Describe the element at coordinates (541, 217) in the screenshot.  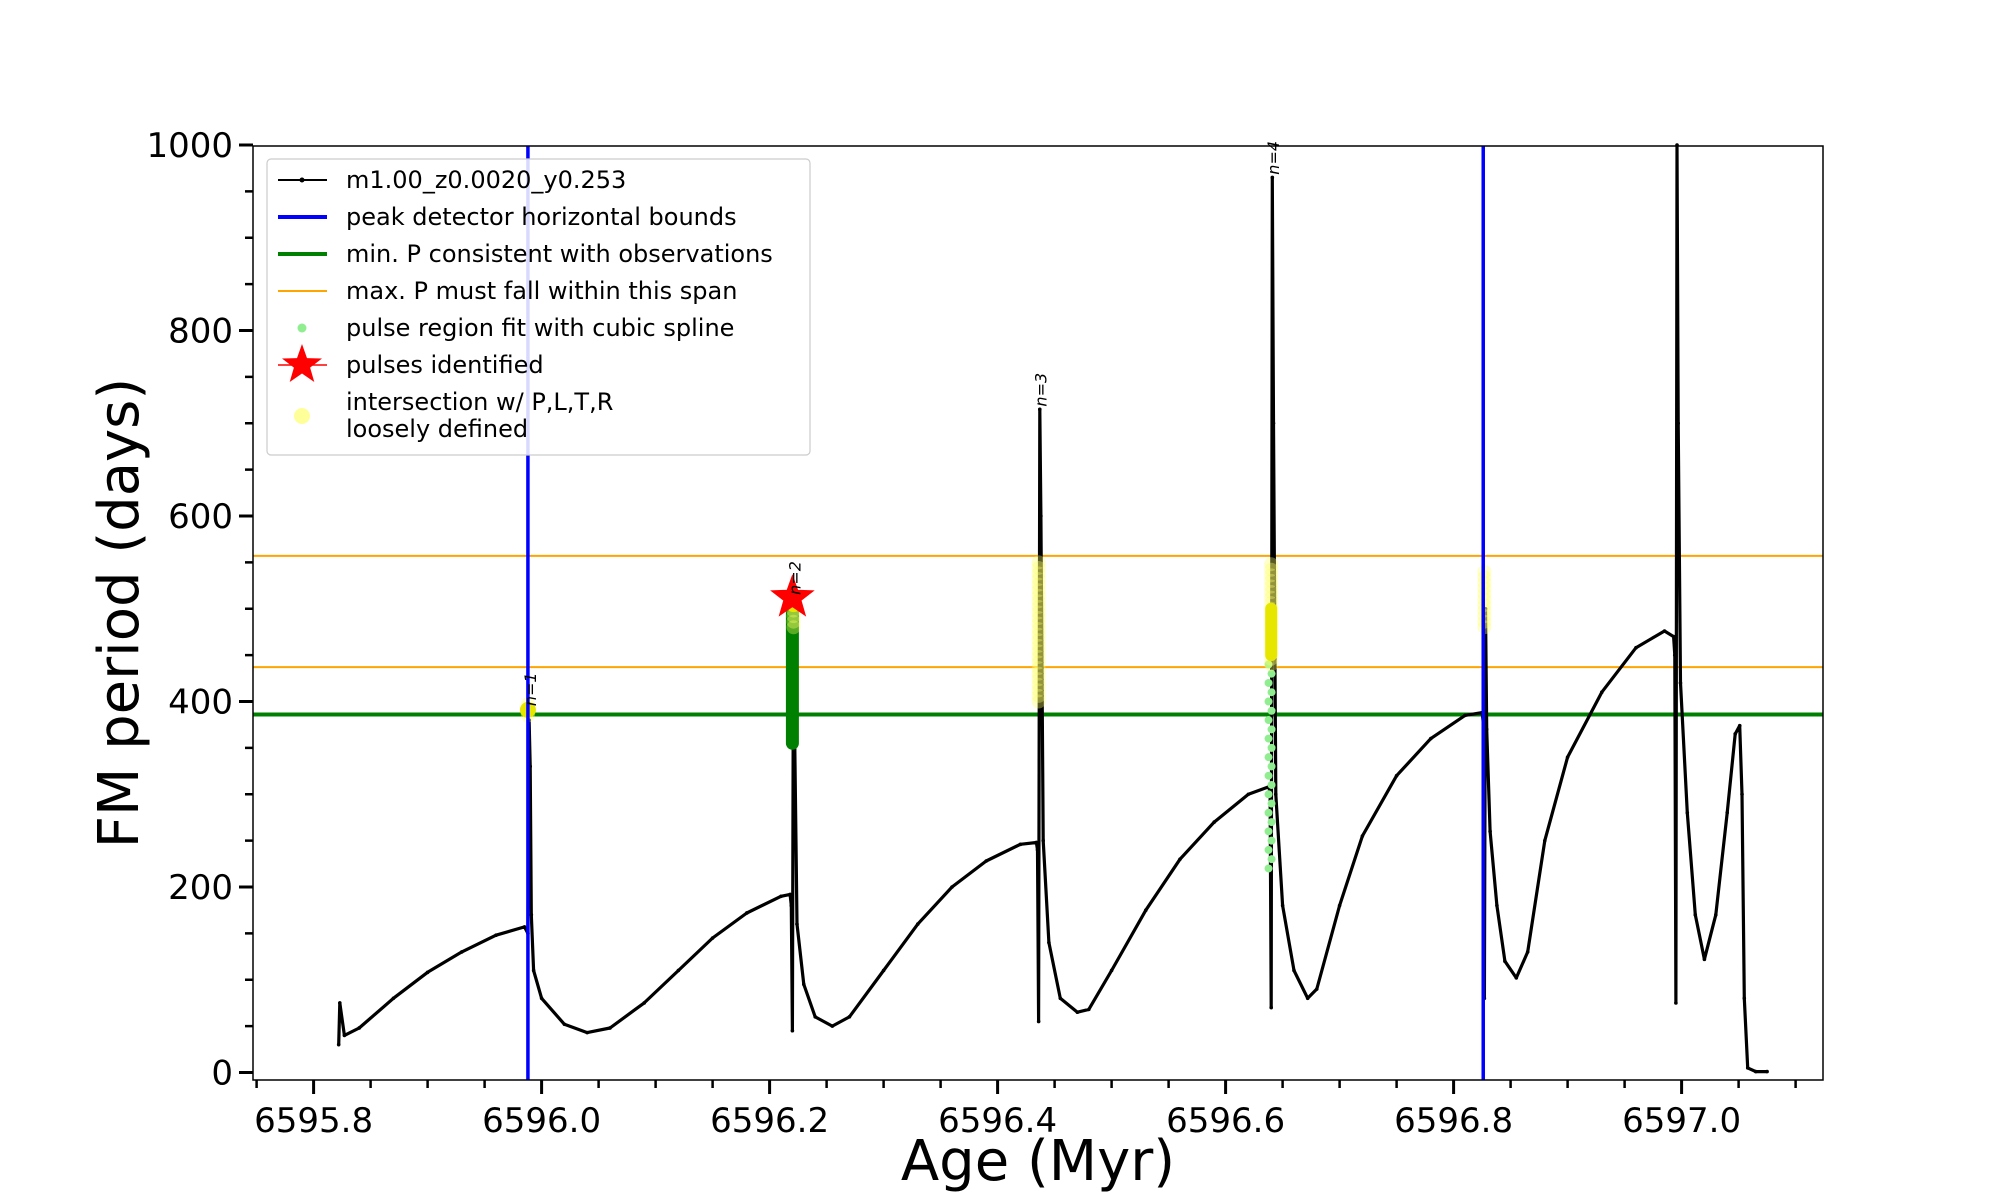
I see `legend-label-1: peak detector horizontal bounds` at that location.